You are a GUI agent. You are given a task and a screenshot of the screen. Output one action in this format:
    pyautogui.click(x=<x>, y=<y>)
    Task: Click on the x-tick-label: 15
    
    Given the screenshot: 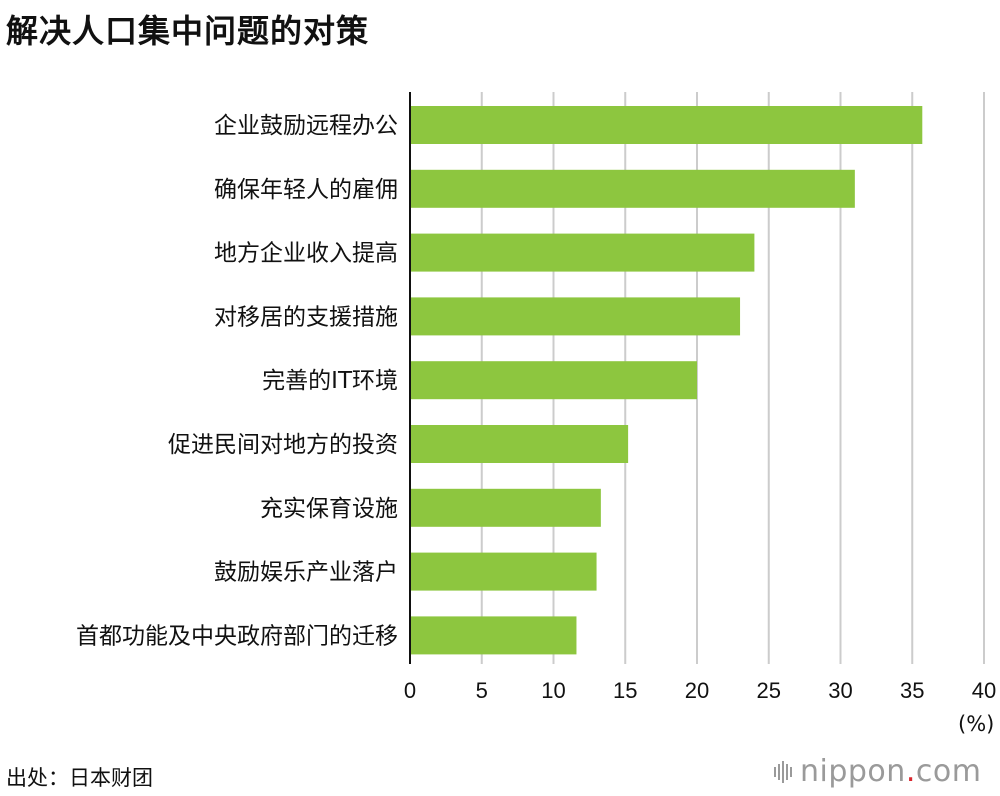 What is the action you would take?
    pyautogui.click(x=625, y=690)
    